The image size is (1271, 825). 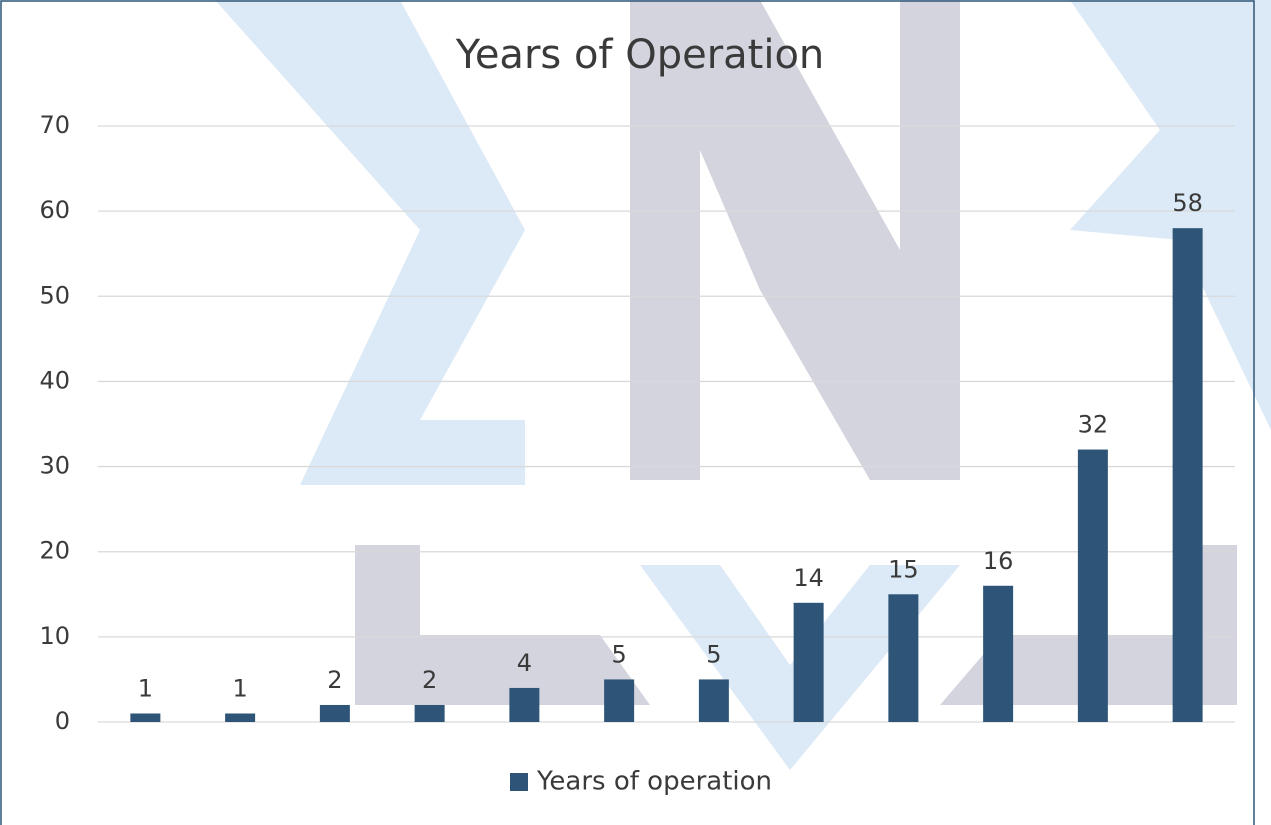 I want to click on y-tick-label: 20, so click(x=54, y=551).